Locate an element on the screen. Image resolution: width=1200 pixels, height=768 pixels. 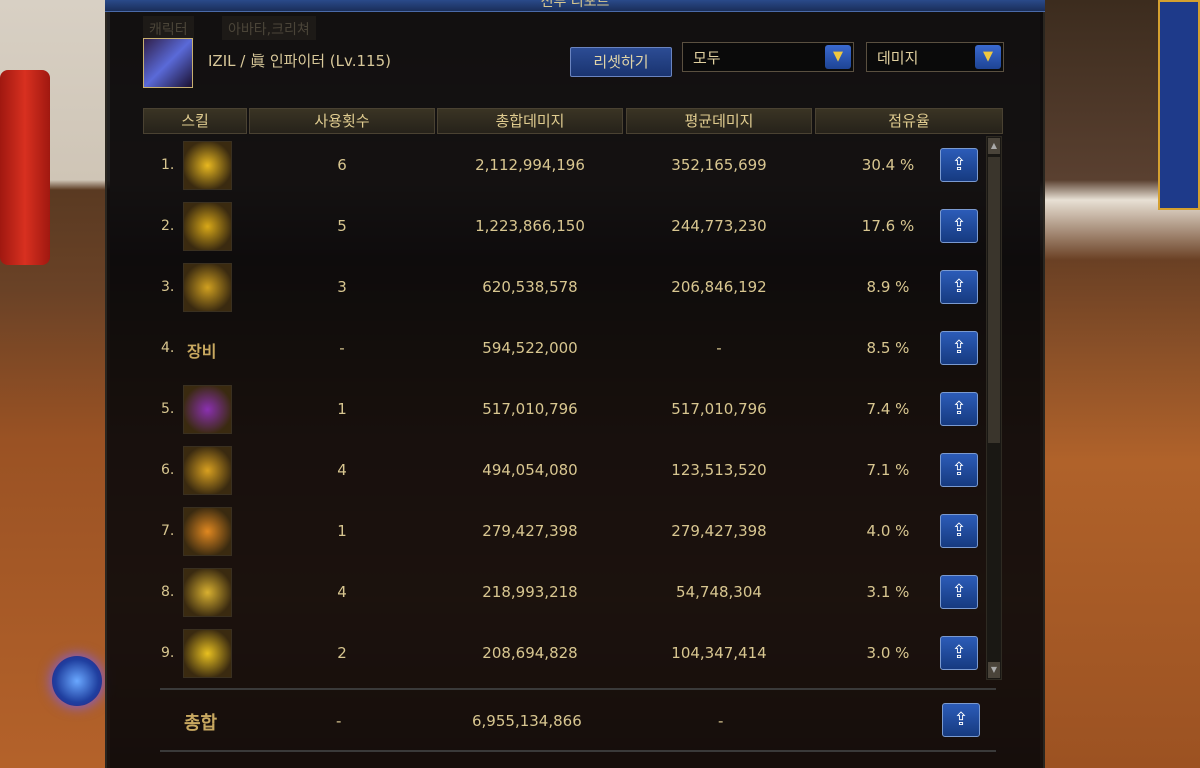
total-damage: 517,010,796 is located at coordinates (530, 409).